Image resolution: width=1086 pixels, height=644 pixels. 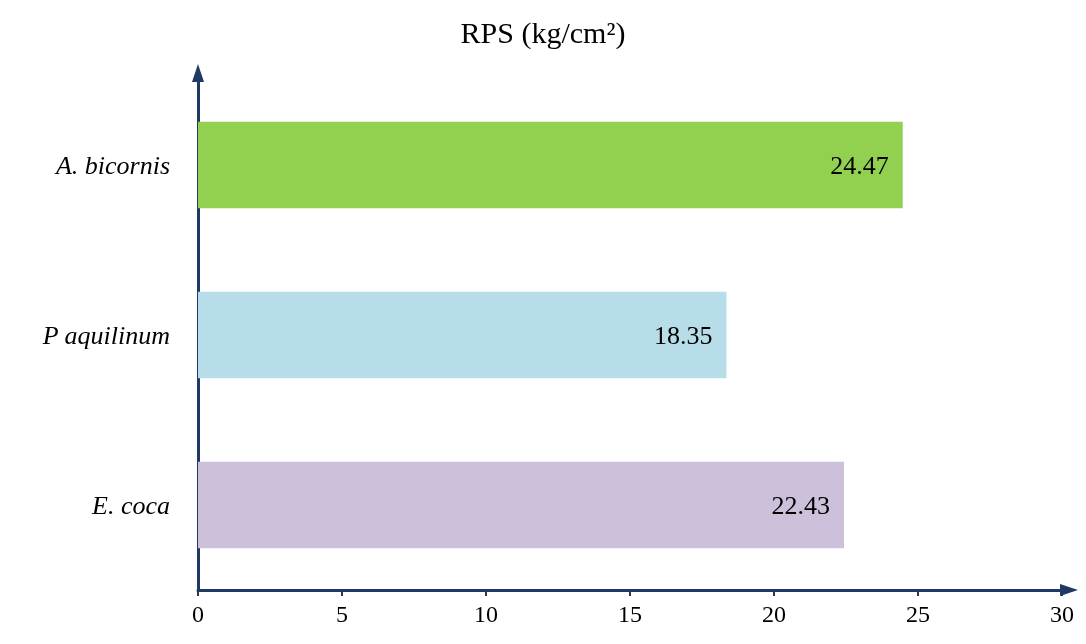 I want to click on data-label: 22.43, so click(x=800, y=505).